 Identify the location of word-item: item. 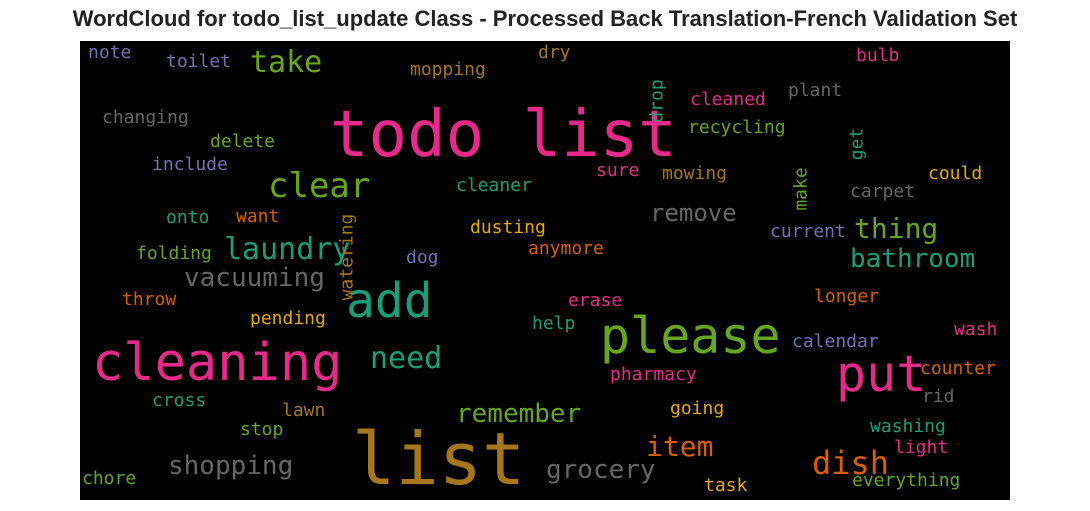
(680, 446).